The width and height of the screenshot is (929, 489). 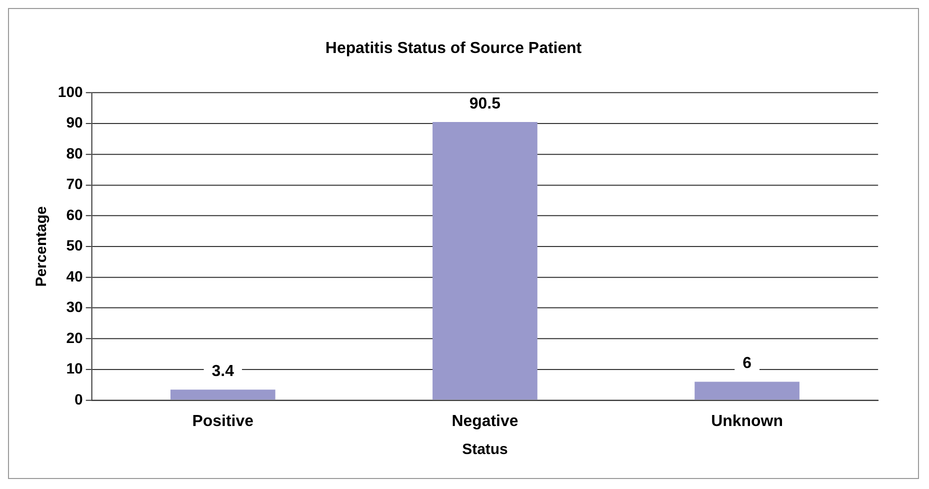 What do you see at coordinates (74, 338) in the screenshot?
I see `y-tick-label: 20` at bounding box center [74, 338].